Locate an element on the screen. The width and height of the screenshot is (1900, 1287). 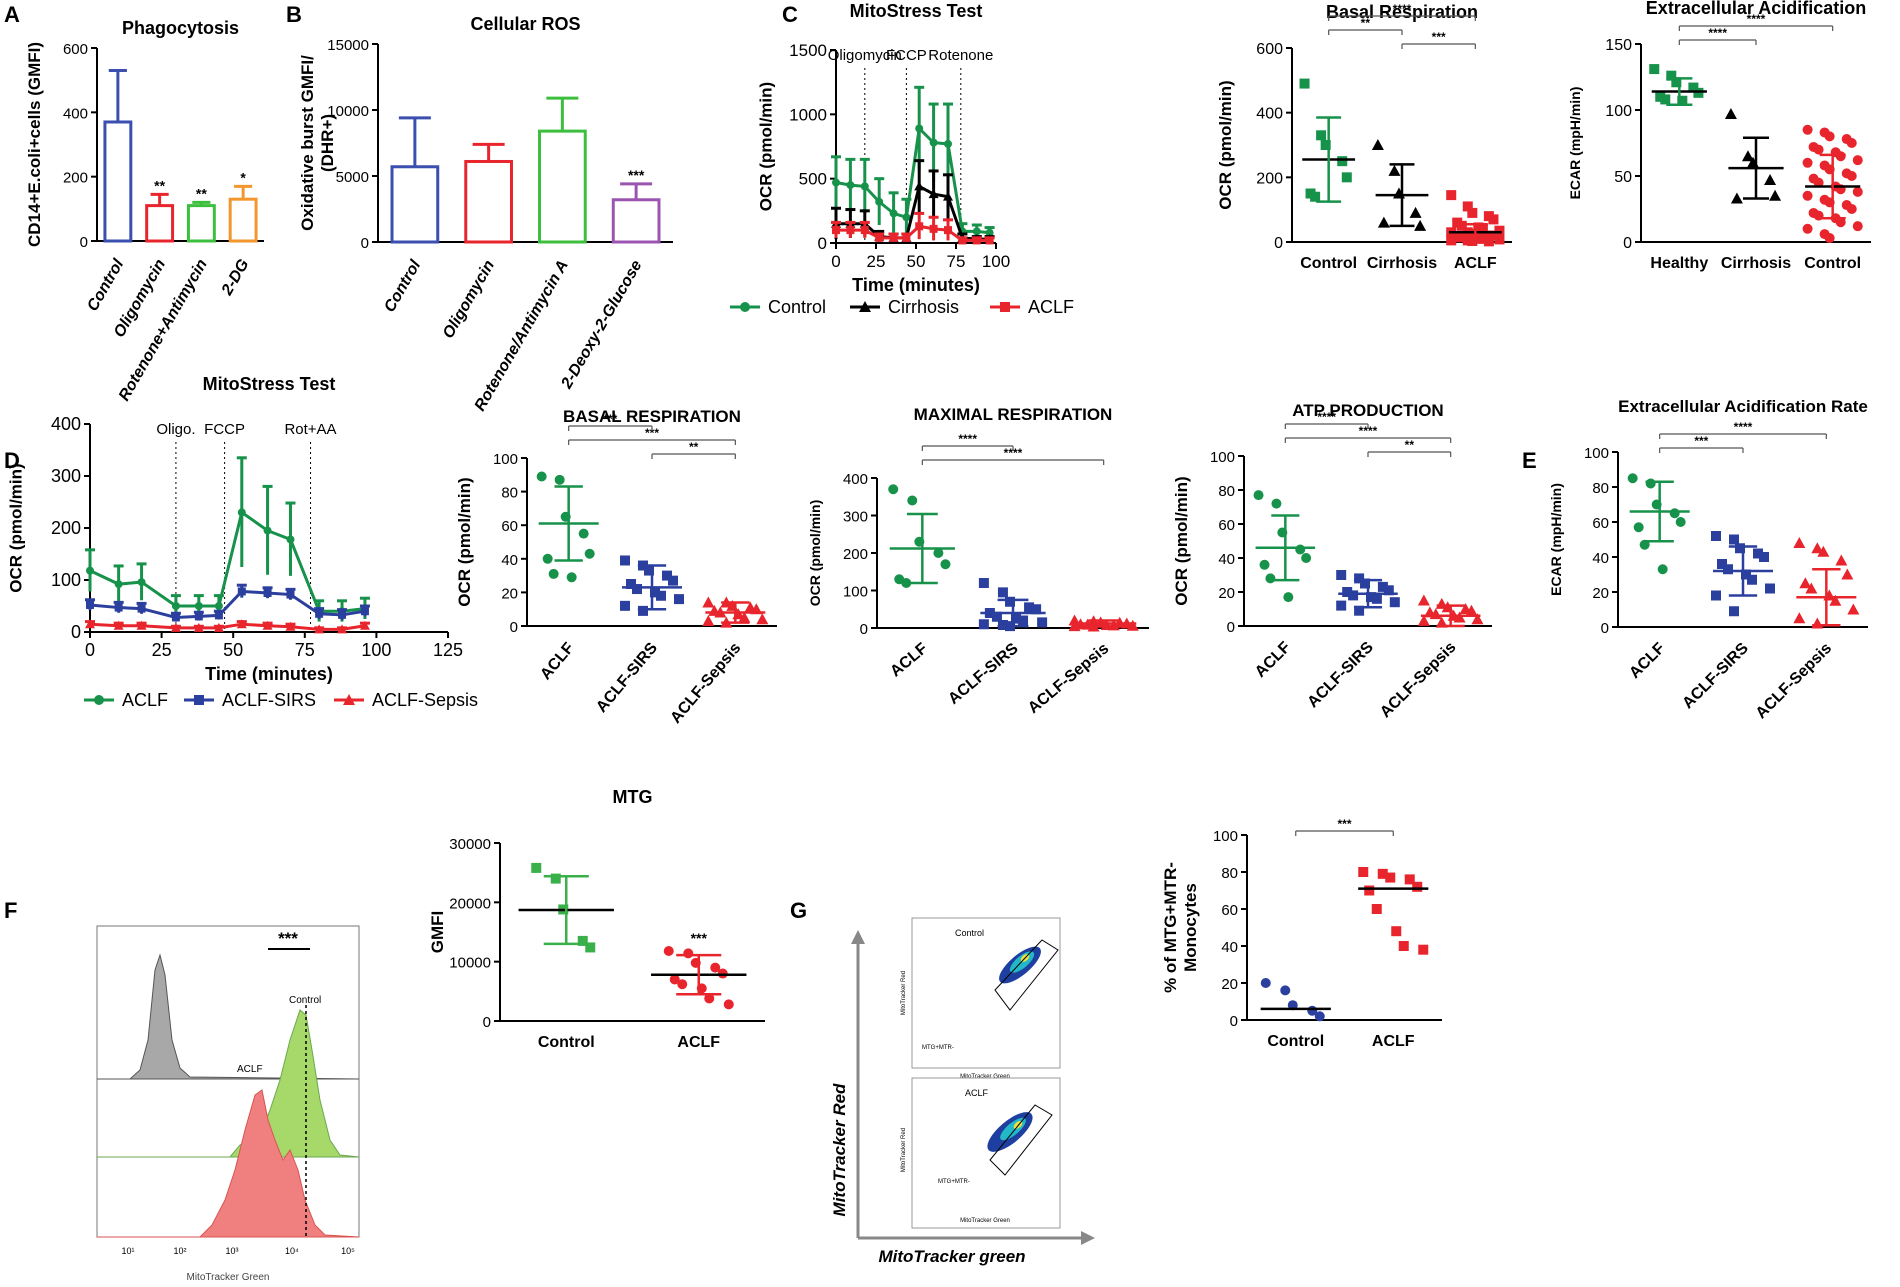
C1-y-tick-label: 0 is located at coordinates (822, 243).